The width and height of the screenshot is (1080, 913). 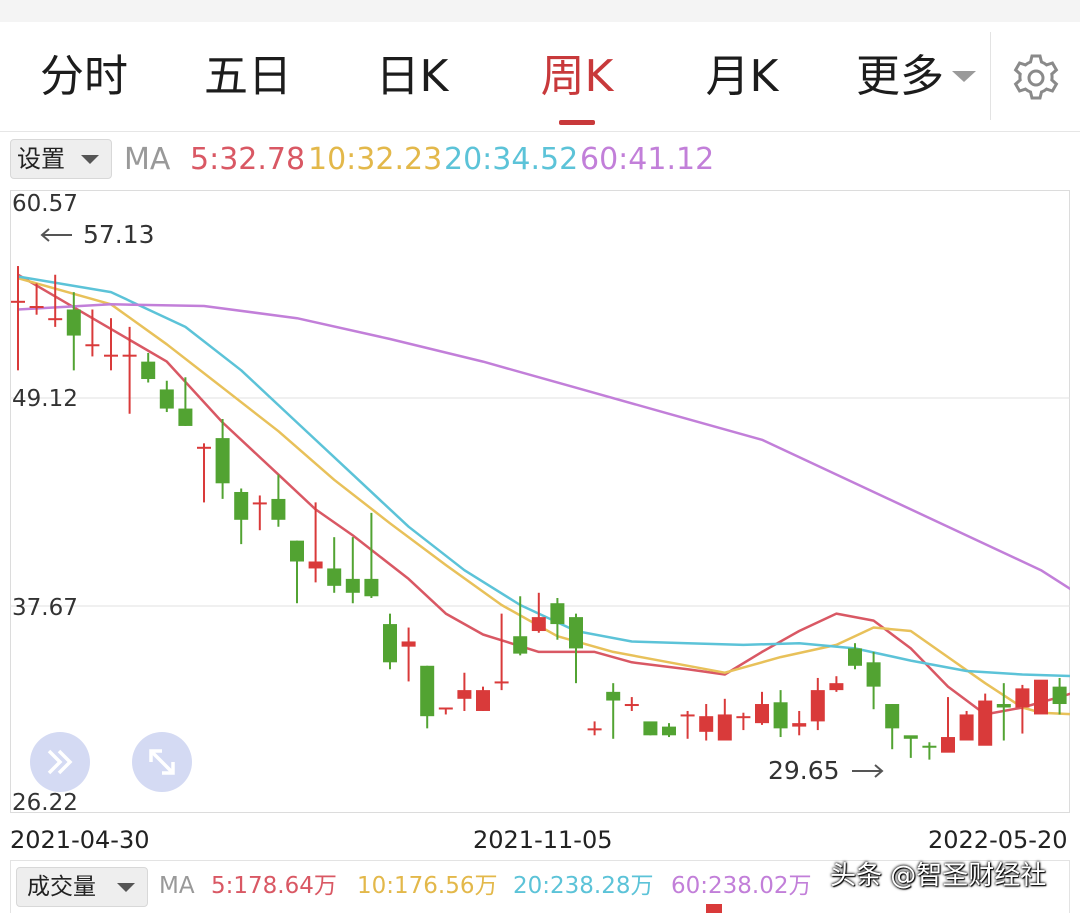 What do you see at coordinates (427, 886) in the screenshot?
I see `volume-ma10-value: 10:176.56万` at bounding box center [427, 886].